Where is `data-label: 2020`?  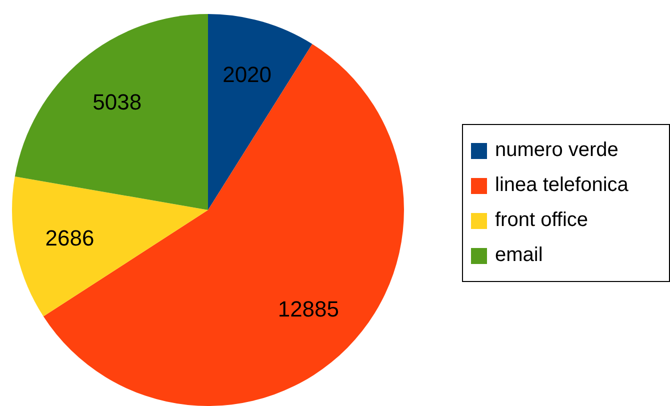
data-label: 2020 is located at coordinates (247, 74).